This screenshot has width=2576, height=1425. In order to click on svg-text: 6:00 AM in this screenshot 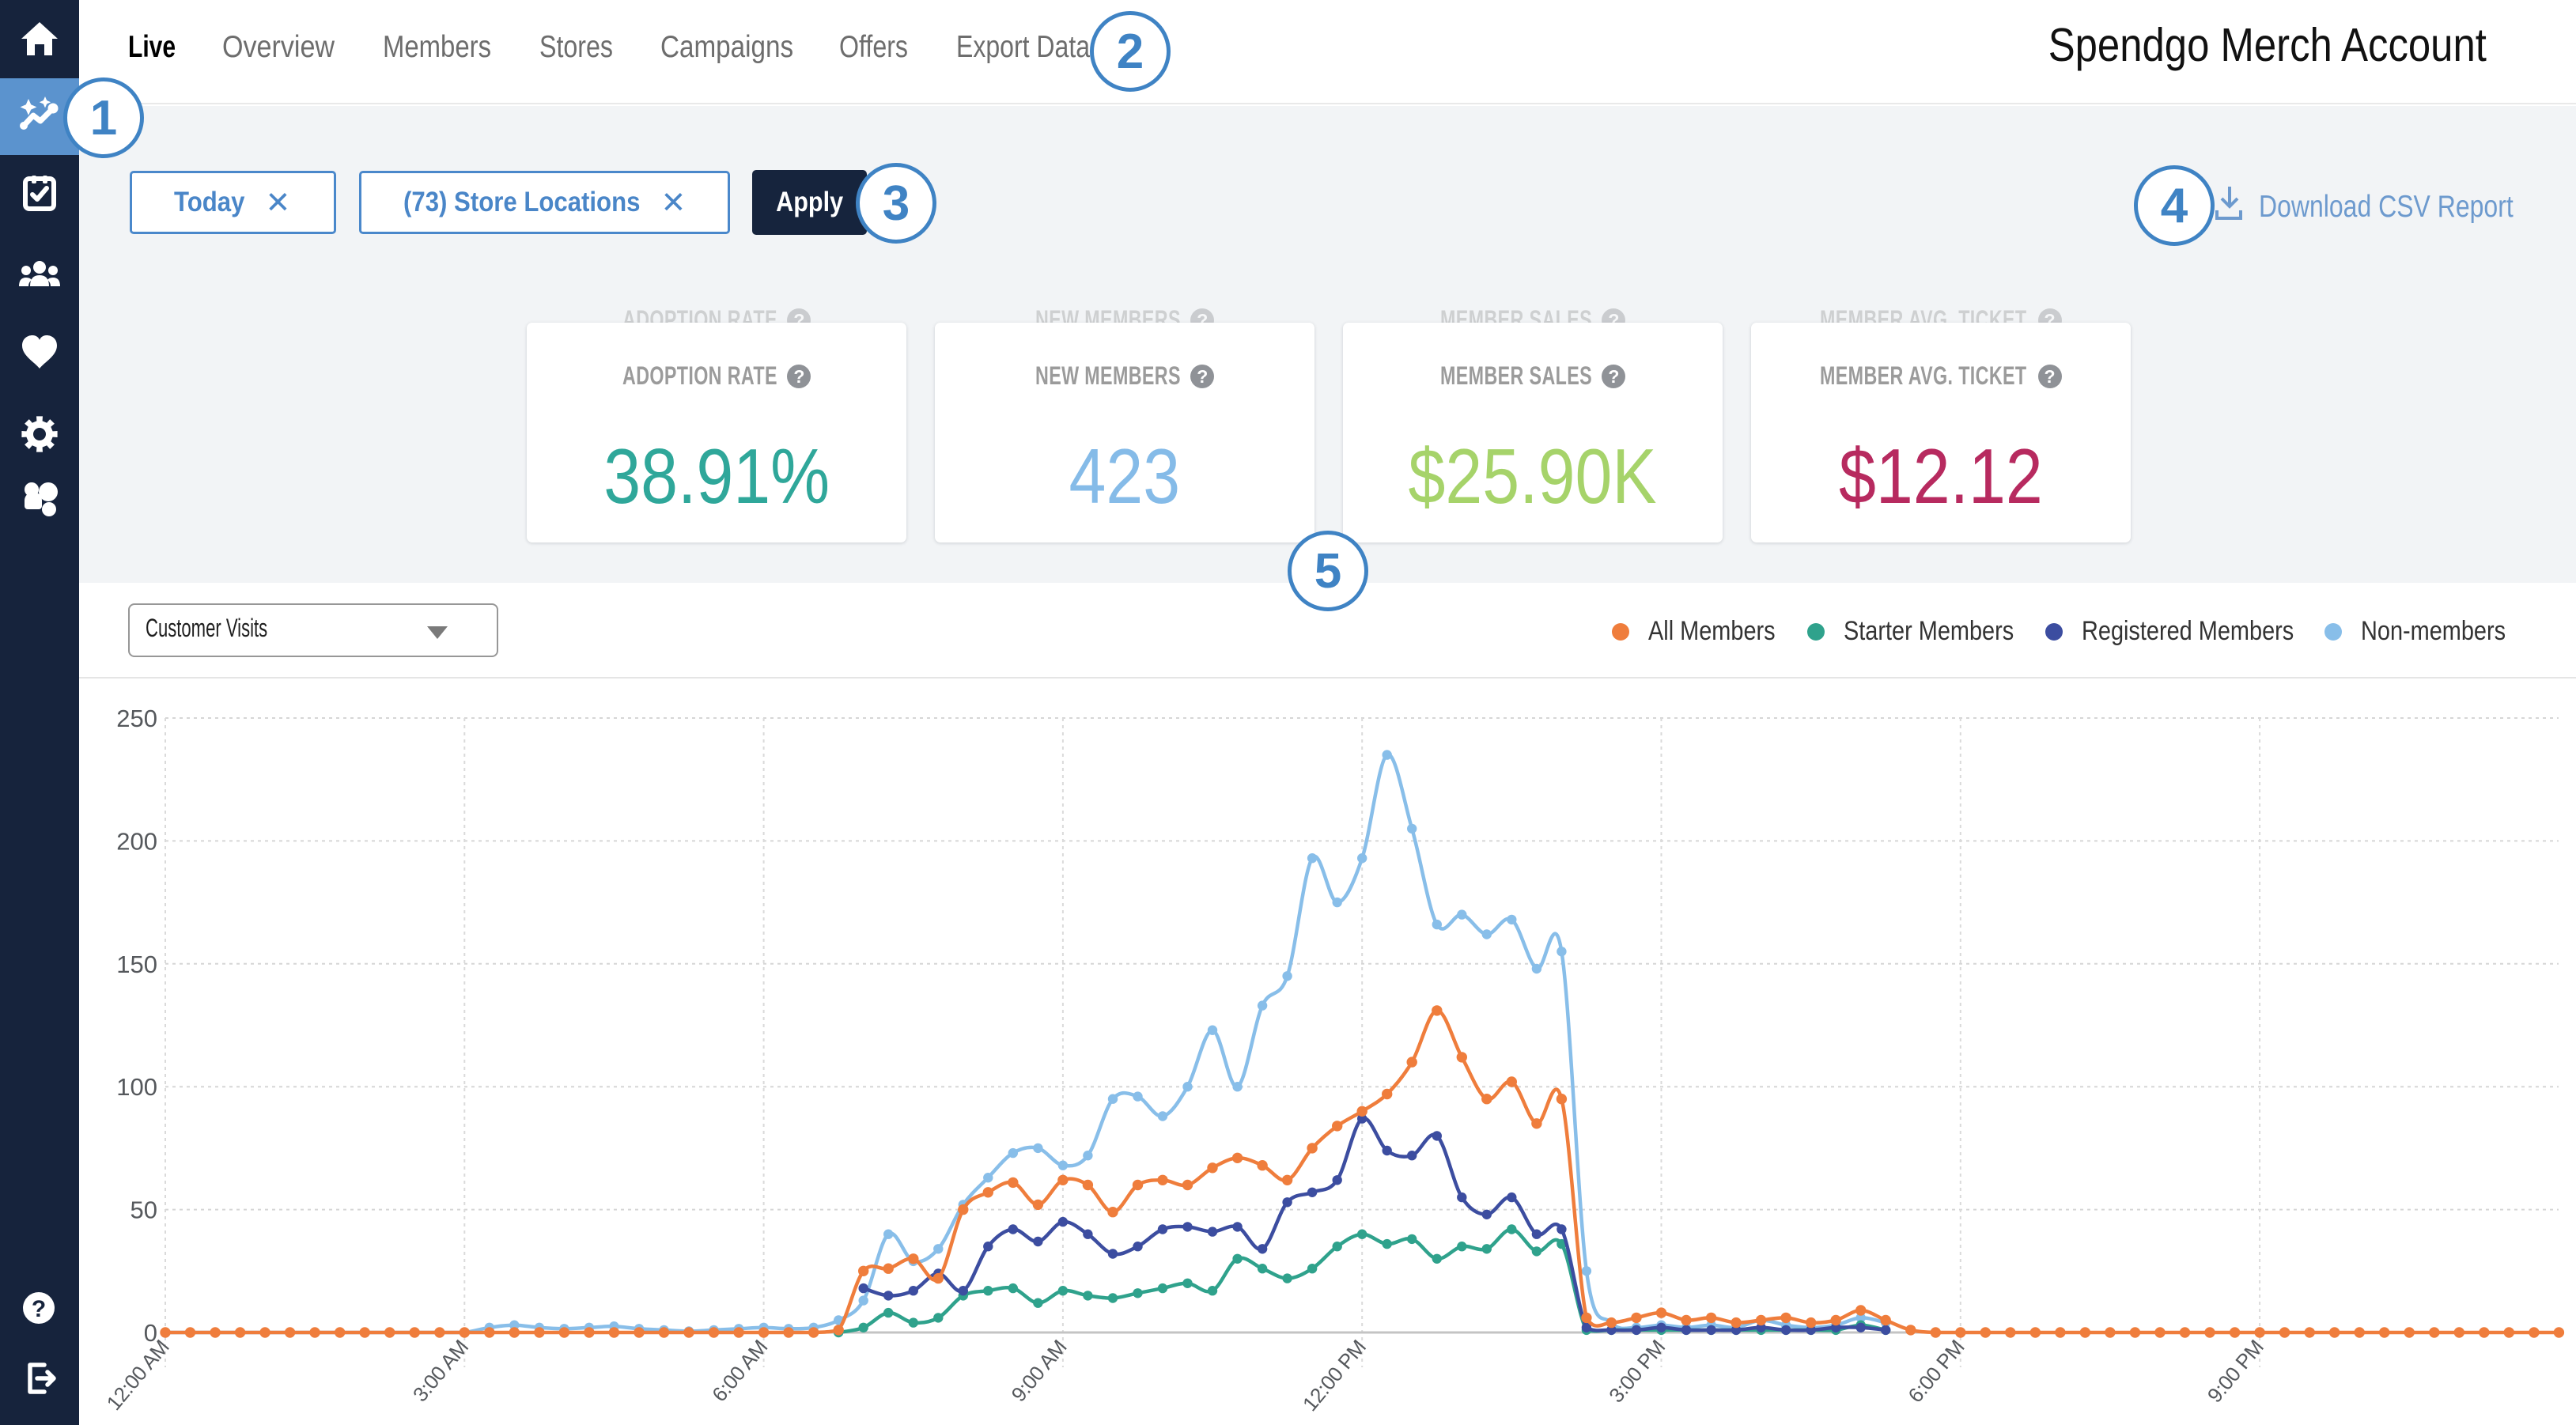, I will do `click(739, 1372)`.